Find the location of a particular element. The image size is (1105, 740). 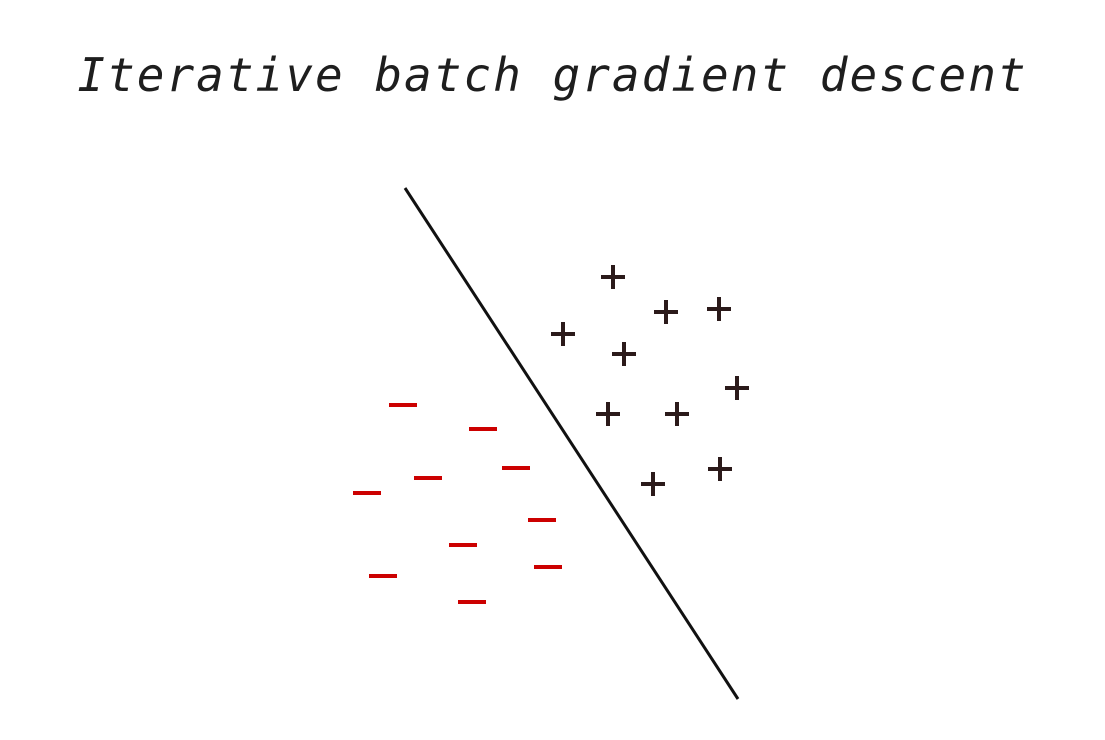

positive-class-points is located at coordinates (650, 380).